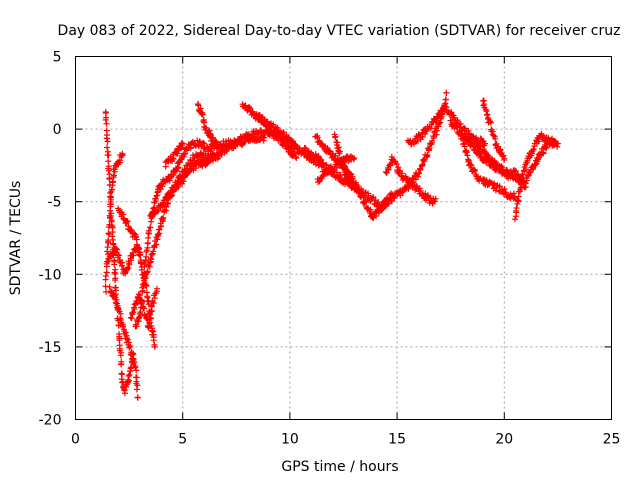  Describe the element at coordinates (612, 440) in the screenshot. I see `x-tick-label: 25` at that location.